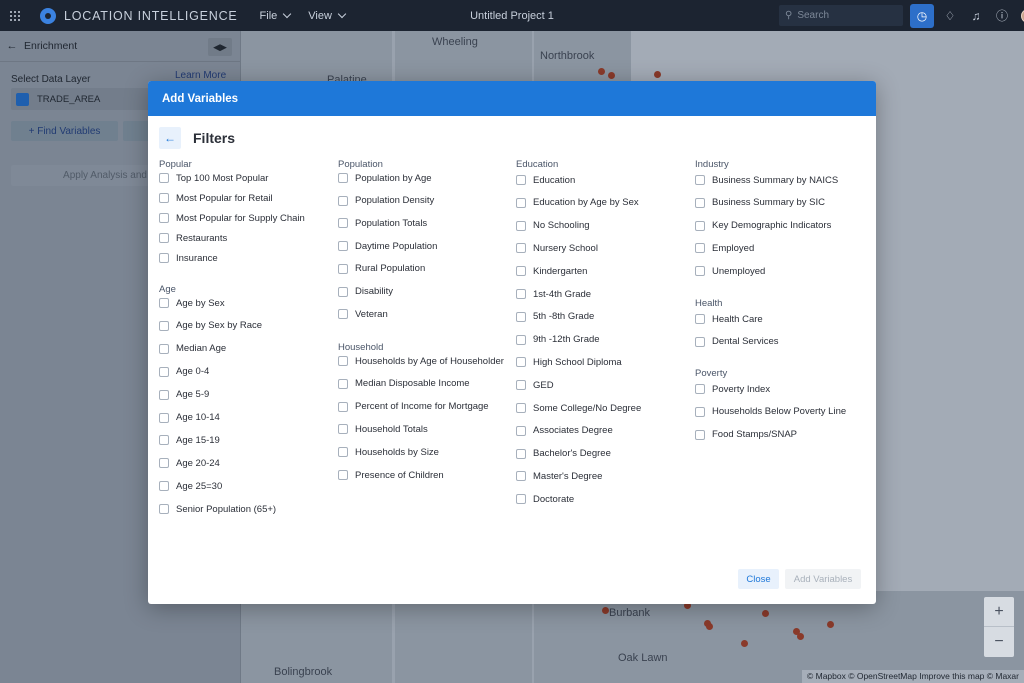  What do you see at coordinates (381, 269) in the screenshot?
I see `filter-checkbox: Rural Population` at bounding box center [381, 269].